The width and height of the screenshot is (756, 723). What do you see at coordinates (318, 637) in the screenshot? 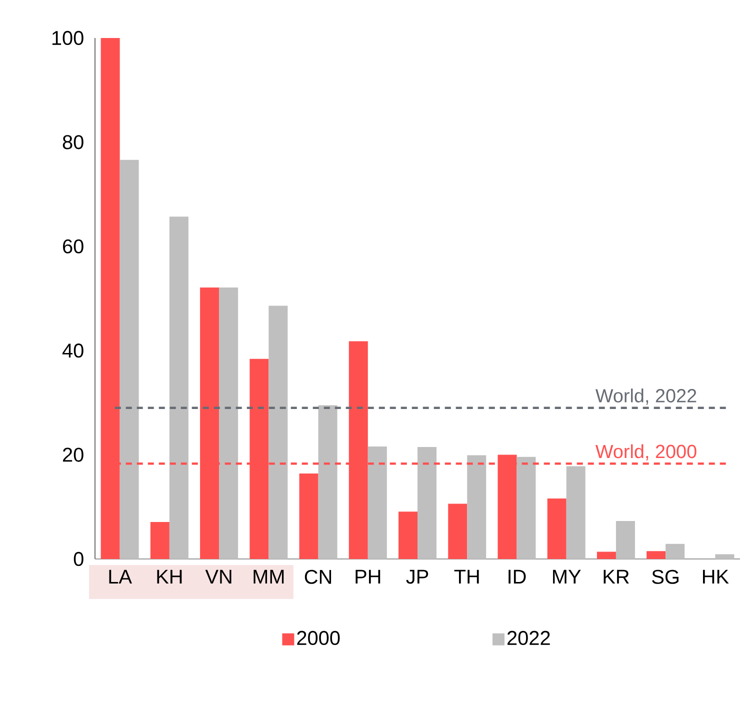
I see `legend-label: 2000` at bounding box center [318, 637].